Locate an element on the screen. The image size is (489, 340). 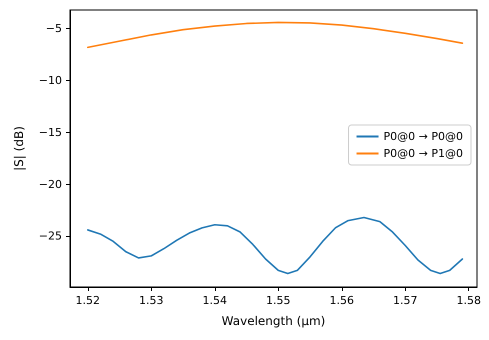
legend-label: P0@0 → P0@0 is located at coordinates (424, 136).